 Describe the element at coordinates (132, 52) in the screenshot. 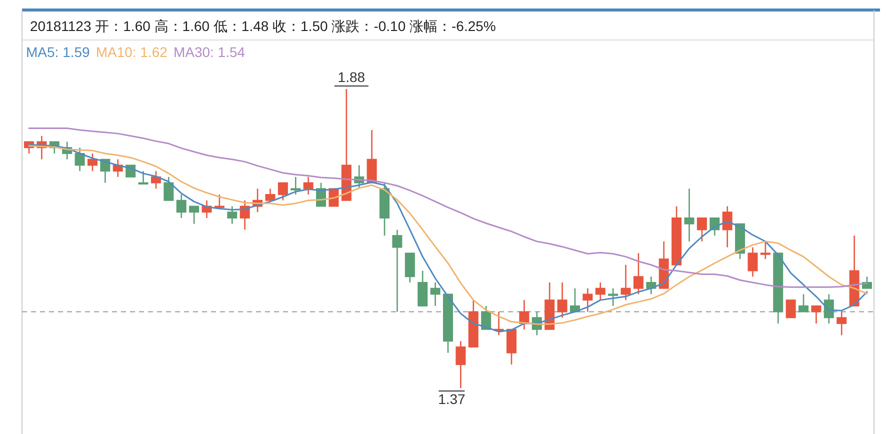

I see `text: MA10: 1.62` at that location.